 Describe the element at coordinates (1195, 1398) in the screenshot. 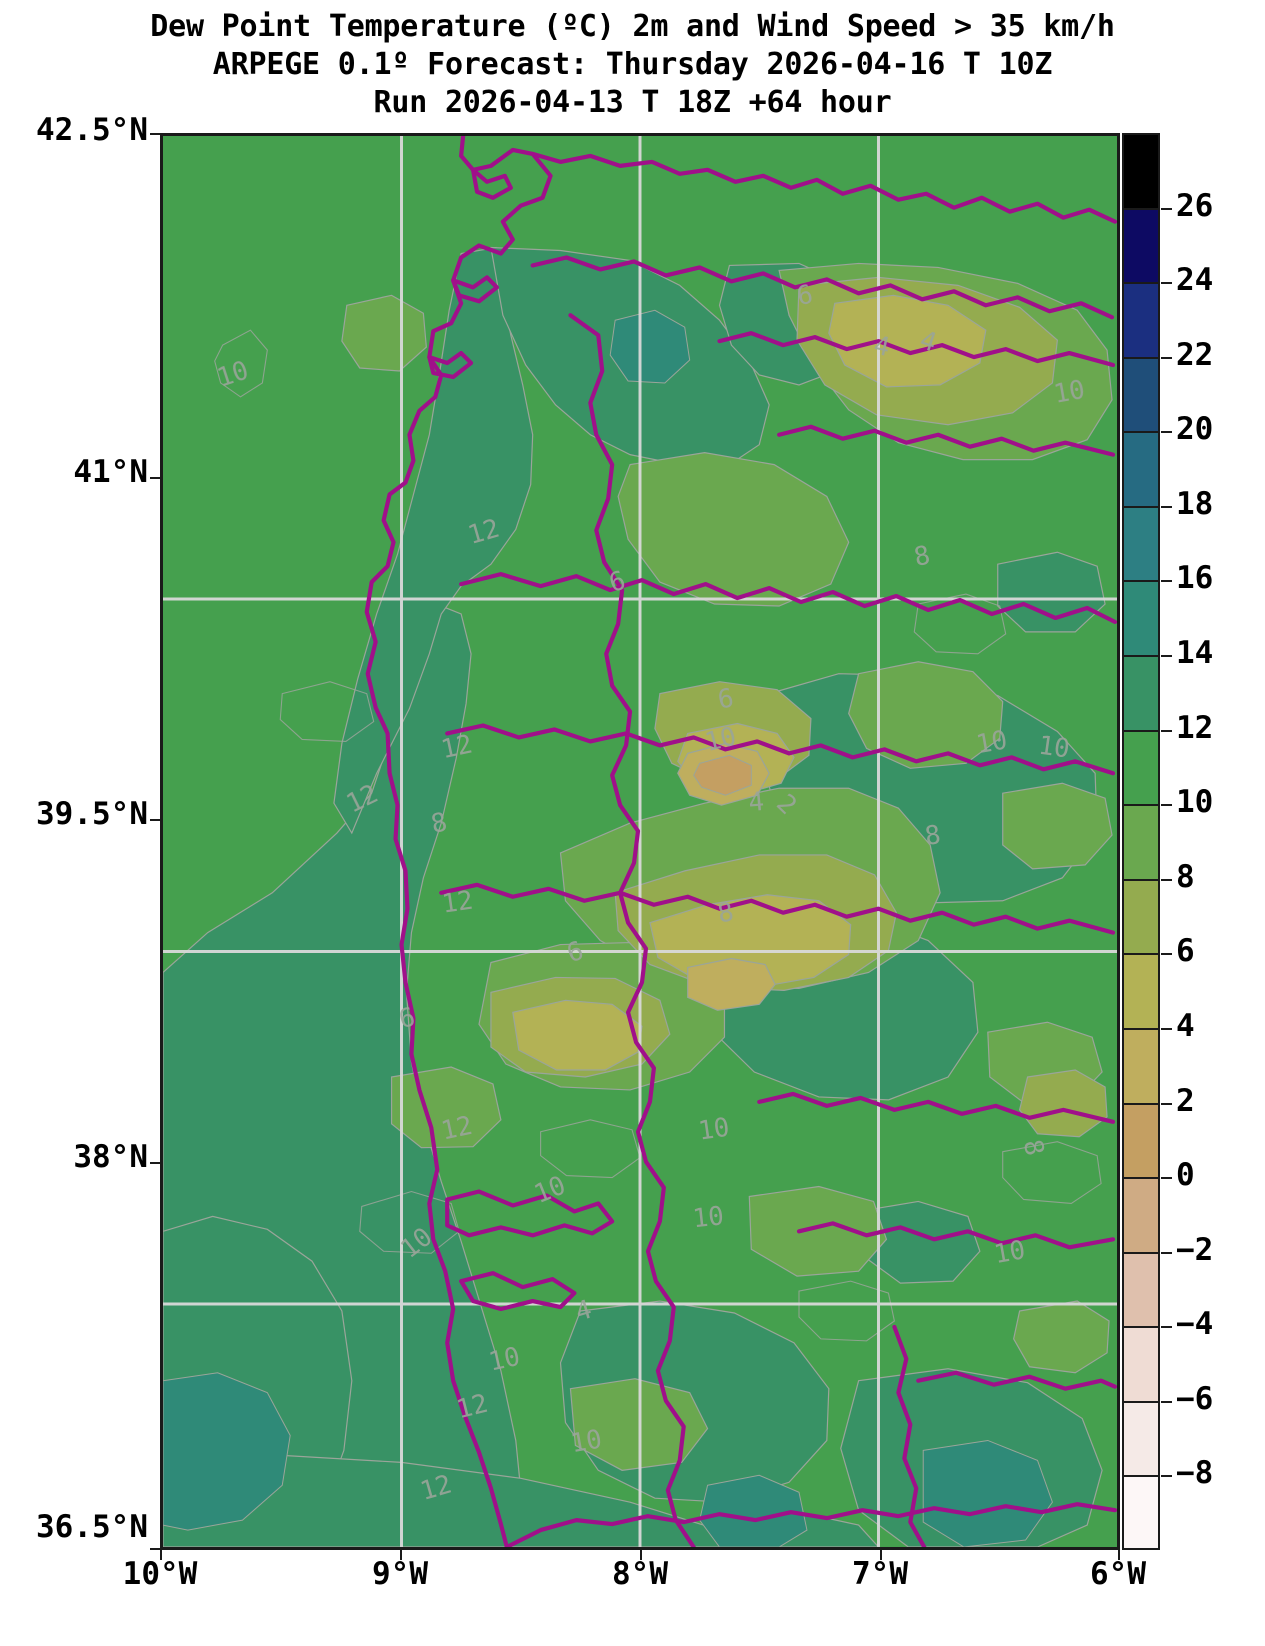

I see `colorbar-label--6: −6` at that location.